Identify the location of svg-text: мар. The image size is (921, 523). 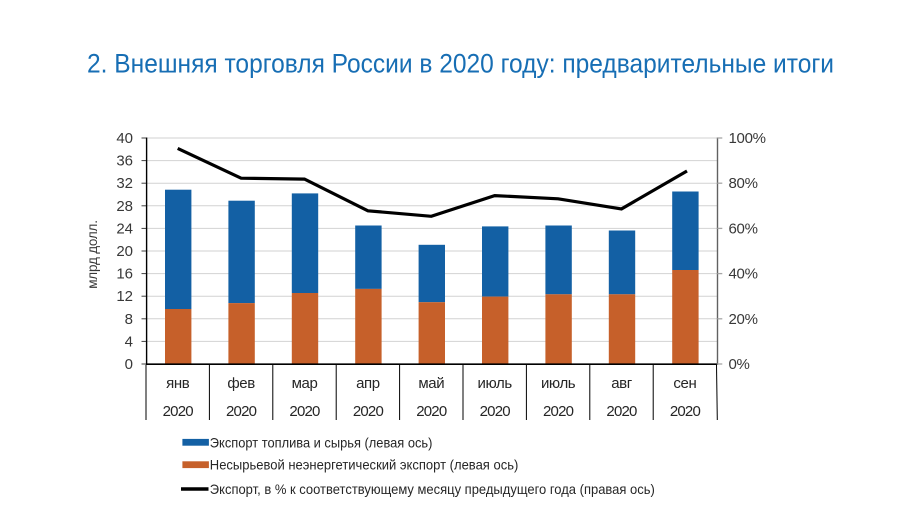
(305, 383).